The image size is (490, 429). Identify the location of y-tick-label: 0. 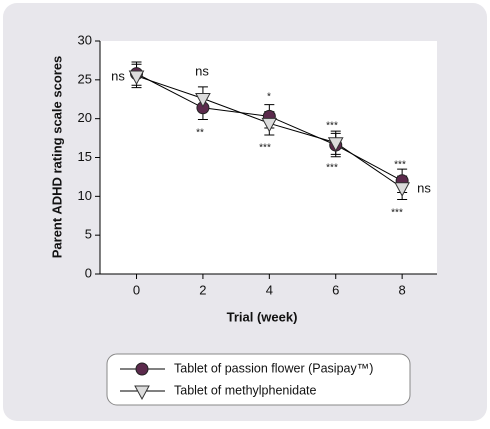
(88, 272).